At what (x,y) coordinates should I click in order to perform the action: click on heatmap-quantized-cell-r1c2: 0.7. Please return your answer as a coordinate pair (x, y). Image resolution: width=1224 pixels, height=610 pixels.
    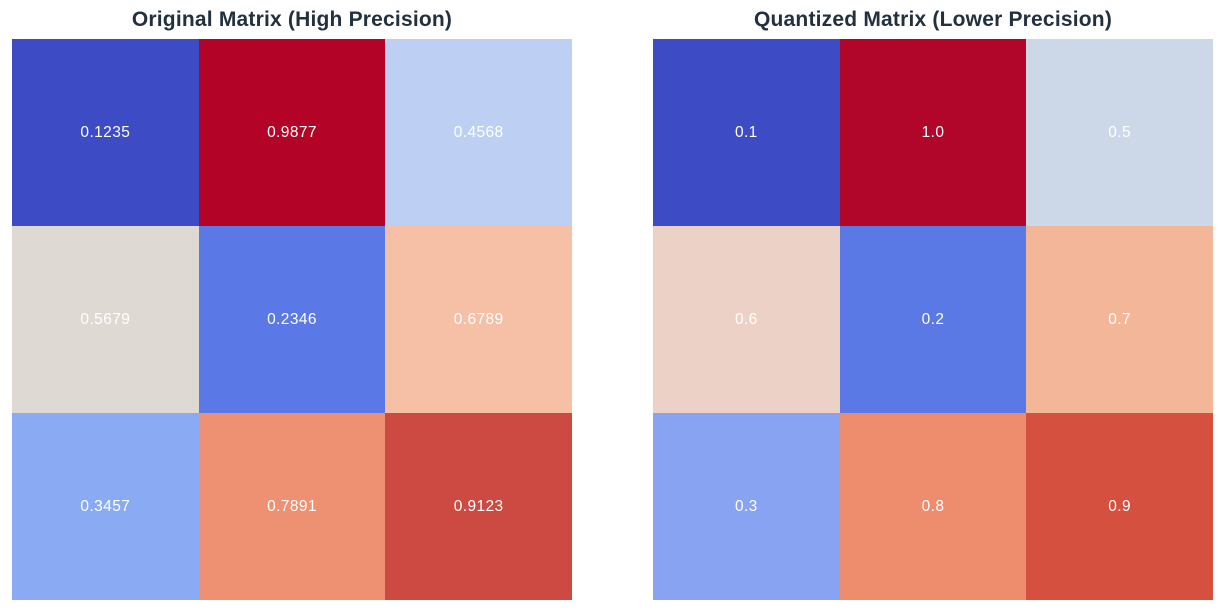
    Looking at the image, I should click on (1119, 319).